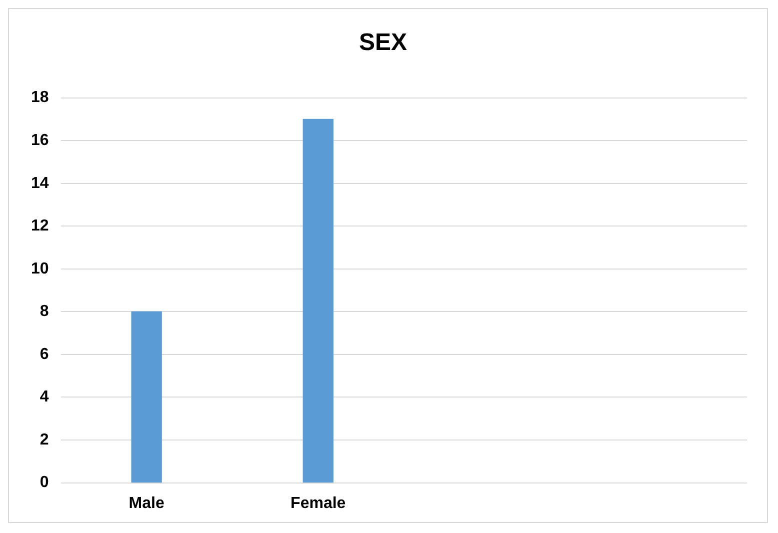  What do you see at coordinates (383, 42) in the screenshot?
I see `chart-title: SEX` at bounding box center [383, 42].